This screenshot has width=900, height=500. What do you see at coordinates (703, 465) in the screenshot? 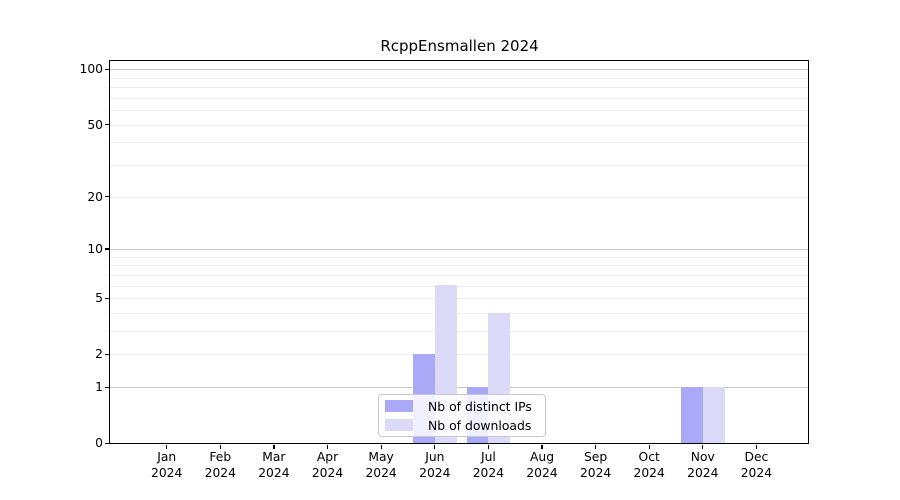
I see `x-tick-label-nov: Nov 2024` at bounding box center [703, 465].